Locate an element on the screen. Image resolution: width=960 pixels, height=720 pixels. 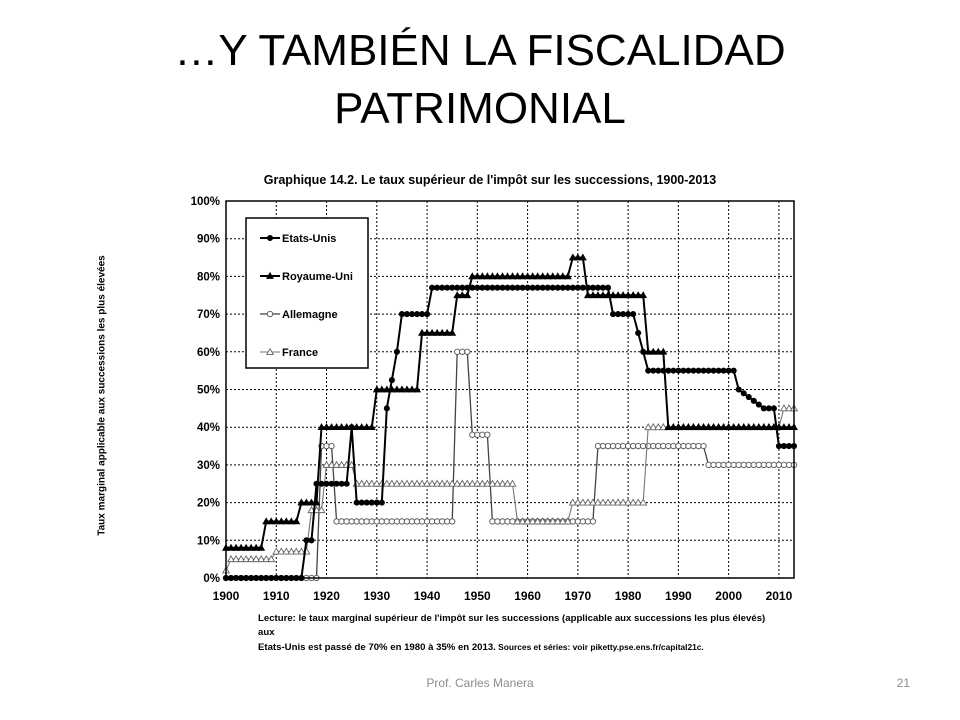
footer-author: Prof. Carles Manera is located at coordinates (480, 683).